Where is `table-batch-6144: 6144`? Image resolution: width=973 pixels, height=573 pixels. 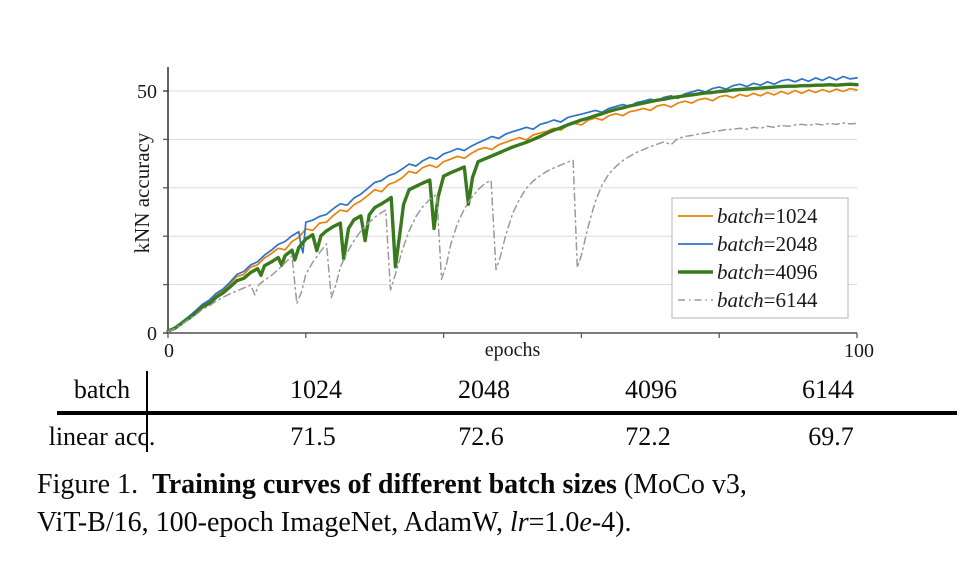
table-batch-6144: 6144 is located at coordinates (828, 389).